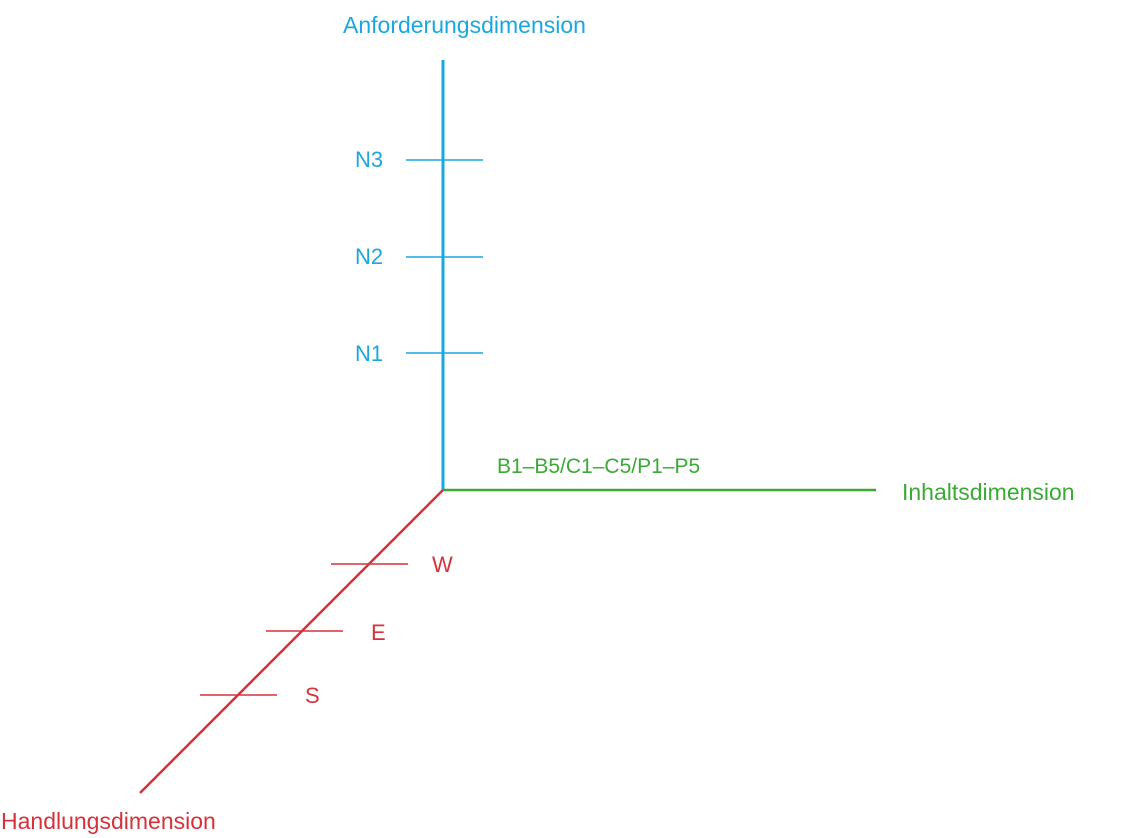 The image size is (1121, 838). Describe the element at coordinates (369, 256) in the screenshot. I see `vertical-tick-label-n2: N2` at that location.